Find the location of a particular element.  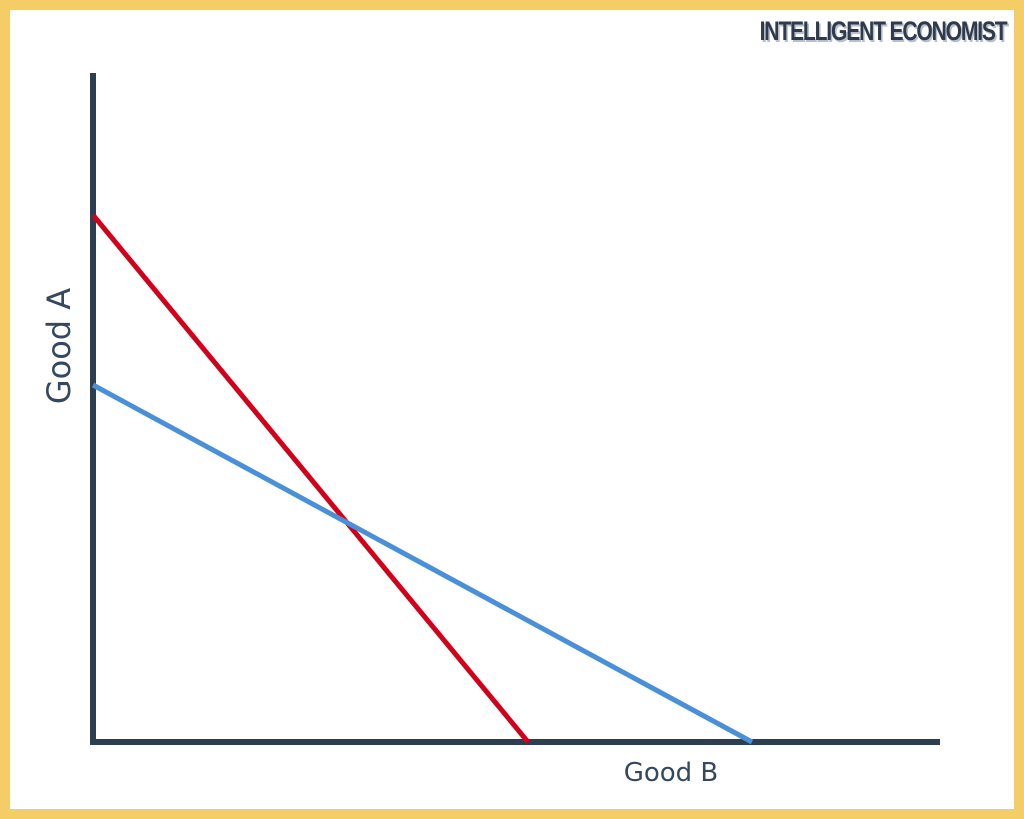

brand-logo: INTELLIGENT ECONOMIST is located at coordinates (883, 31).